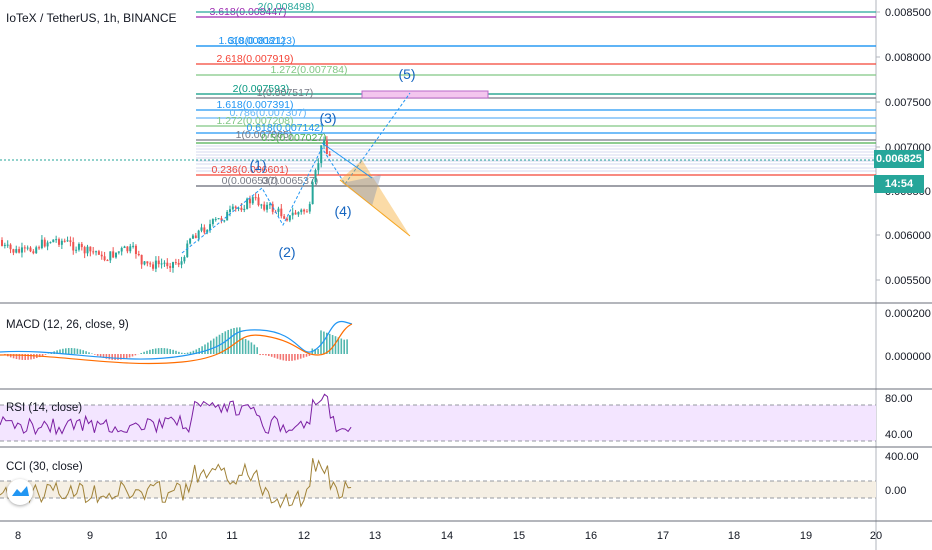 The height and width of the screenshot is (550, 932). Describe the element at coordinates (519, 536) in the screenshot. I see `x-tick-label: 15` at that location.